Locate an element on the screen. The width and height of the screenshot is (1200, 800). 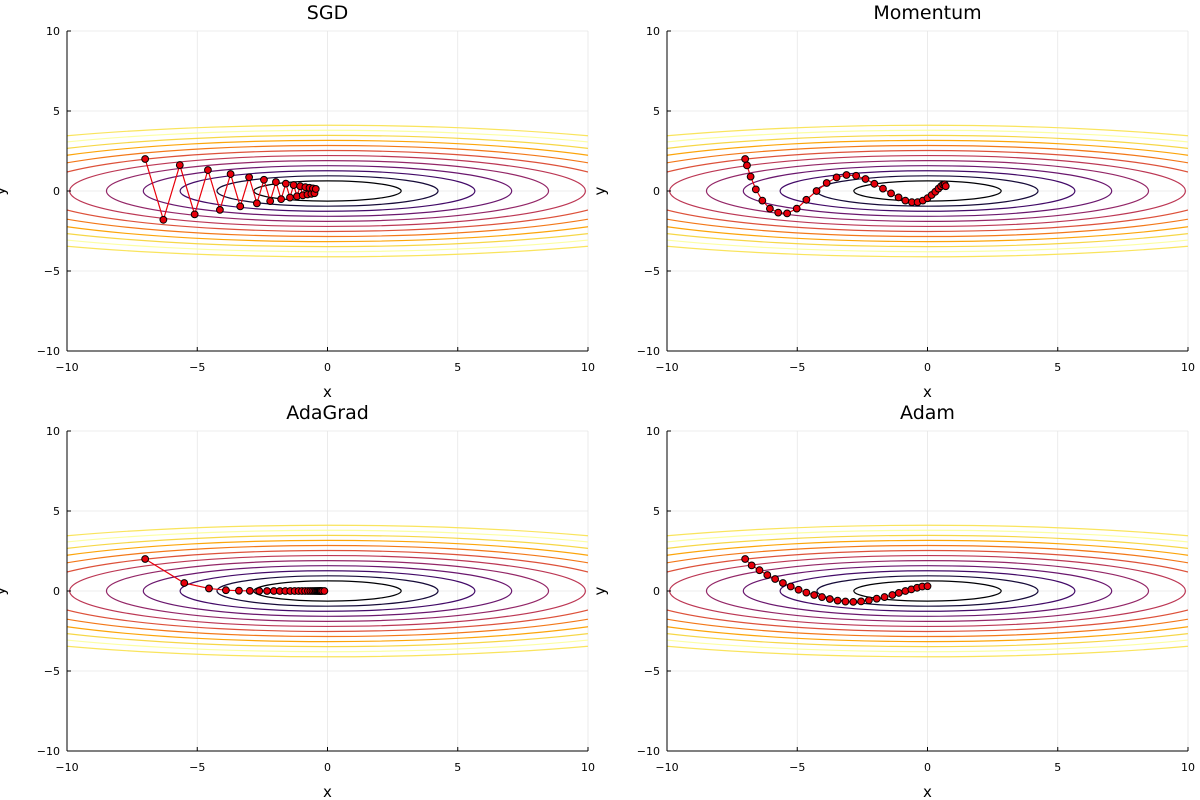
chart-title: AdaGrad is located at coordinates (327, 413).